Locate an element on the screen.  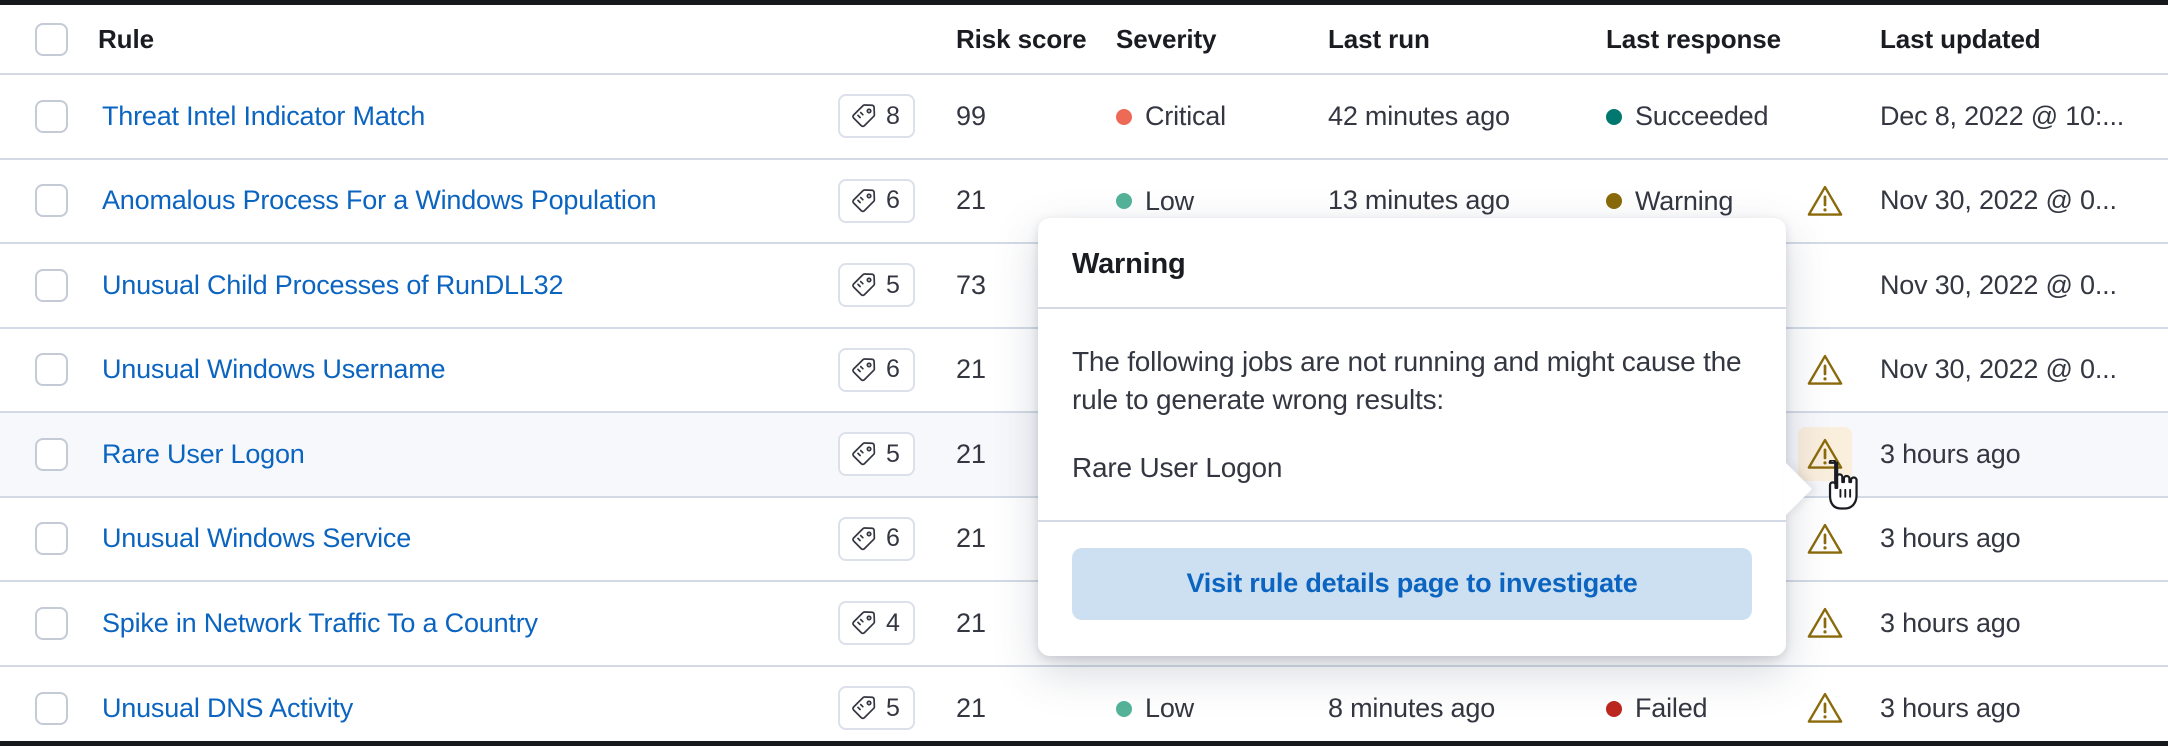
last-run-value: 8 minutes ago is located at coordinates (1412, 707).